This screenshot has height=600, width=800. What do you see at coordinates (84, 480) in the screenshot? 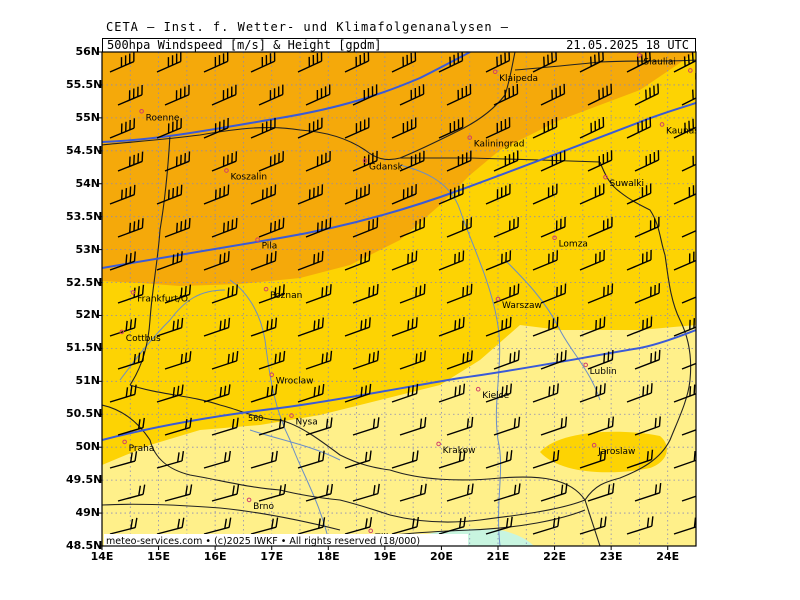
I see `lat-tick-label: 49.5N` at bounding box center [84, 480].